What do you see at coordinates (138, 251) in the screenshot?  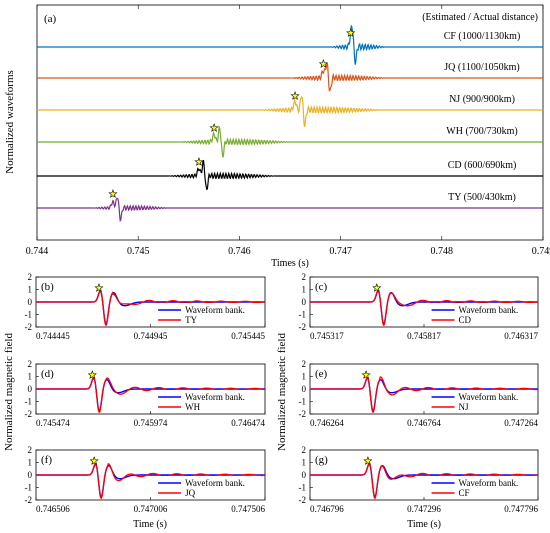 I see `x-tick-label-a: 0.745` at bounding box center [138, 251].